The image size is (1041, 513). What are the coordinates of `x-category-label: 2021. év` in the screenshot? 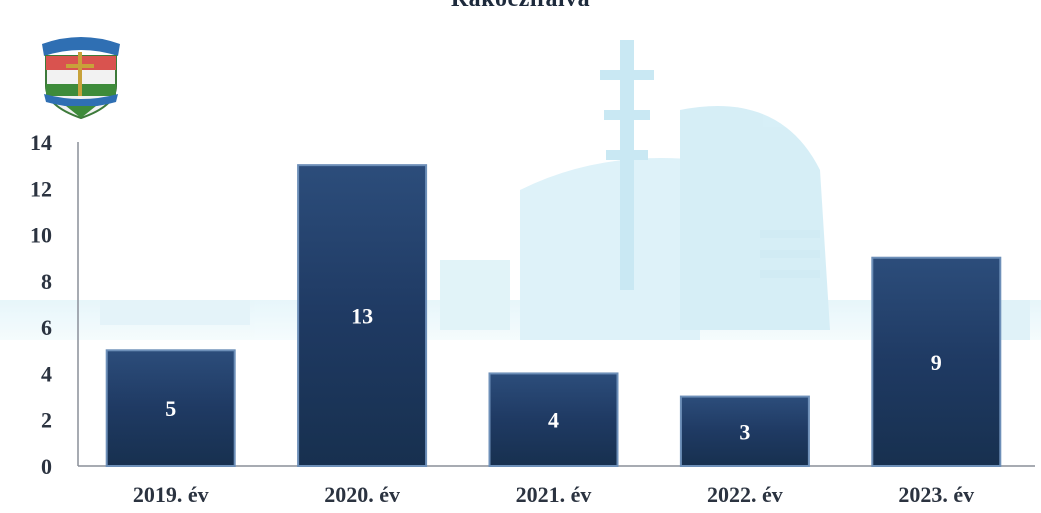 It's located at (554, 494).